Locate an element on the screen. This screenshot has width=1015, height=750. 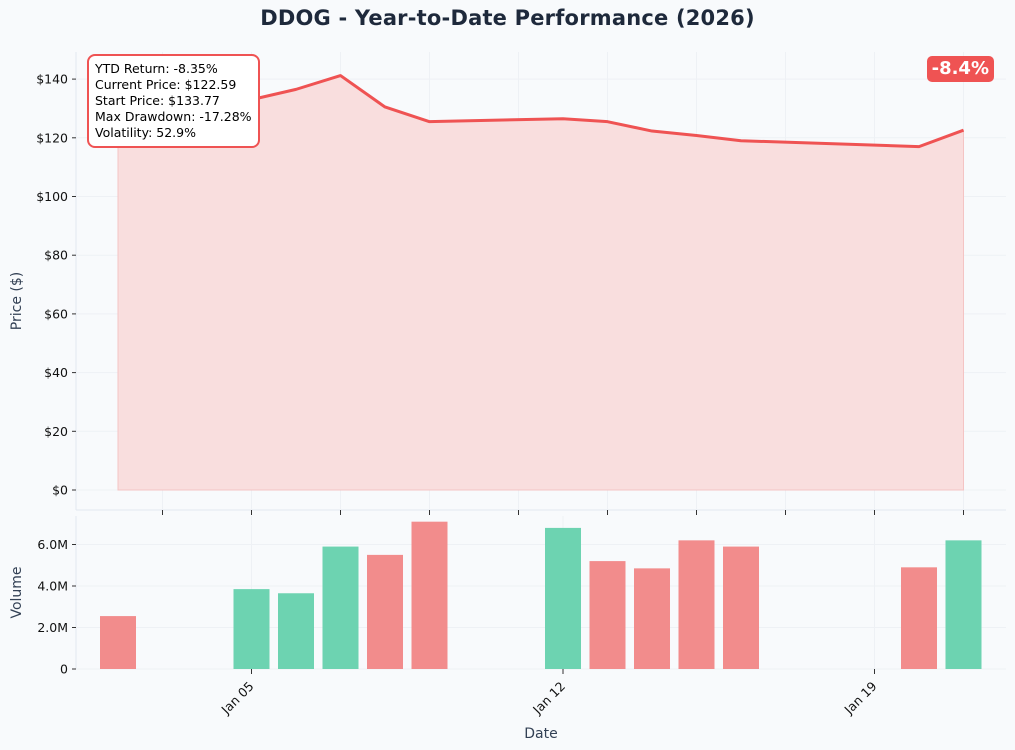
stat-volatility: Volatility: 52.9% is located at coordinates (145, 132).